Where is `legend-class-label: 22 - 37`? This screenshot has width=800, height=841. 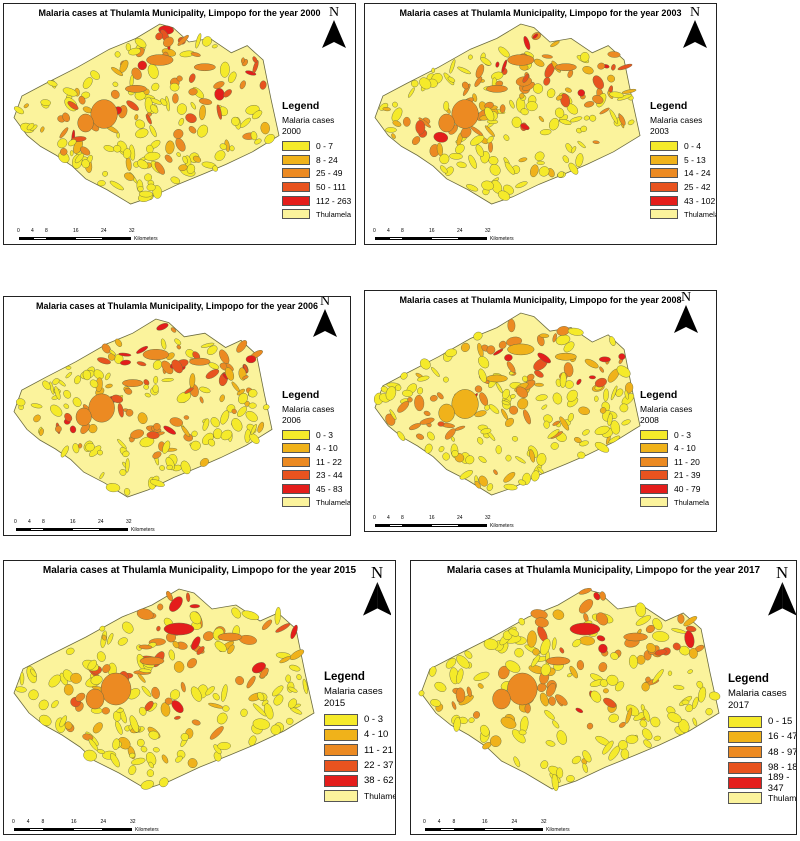
legend-class-label: 22 - 37 is located at coordinates (379, 766).